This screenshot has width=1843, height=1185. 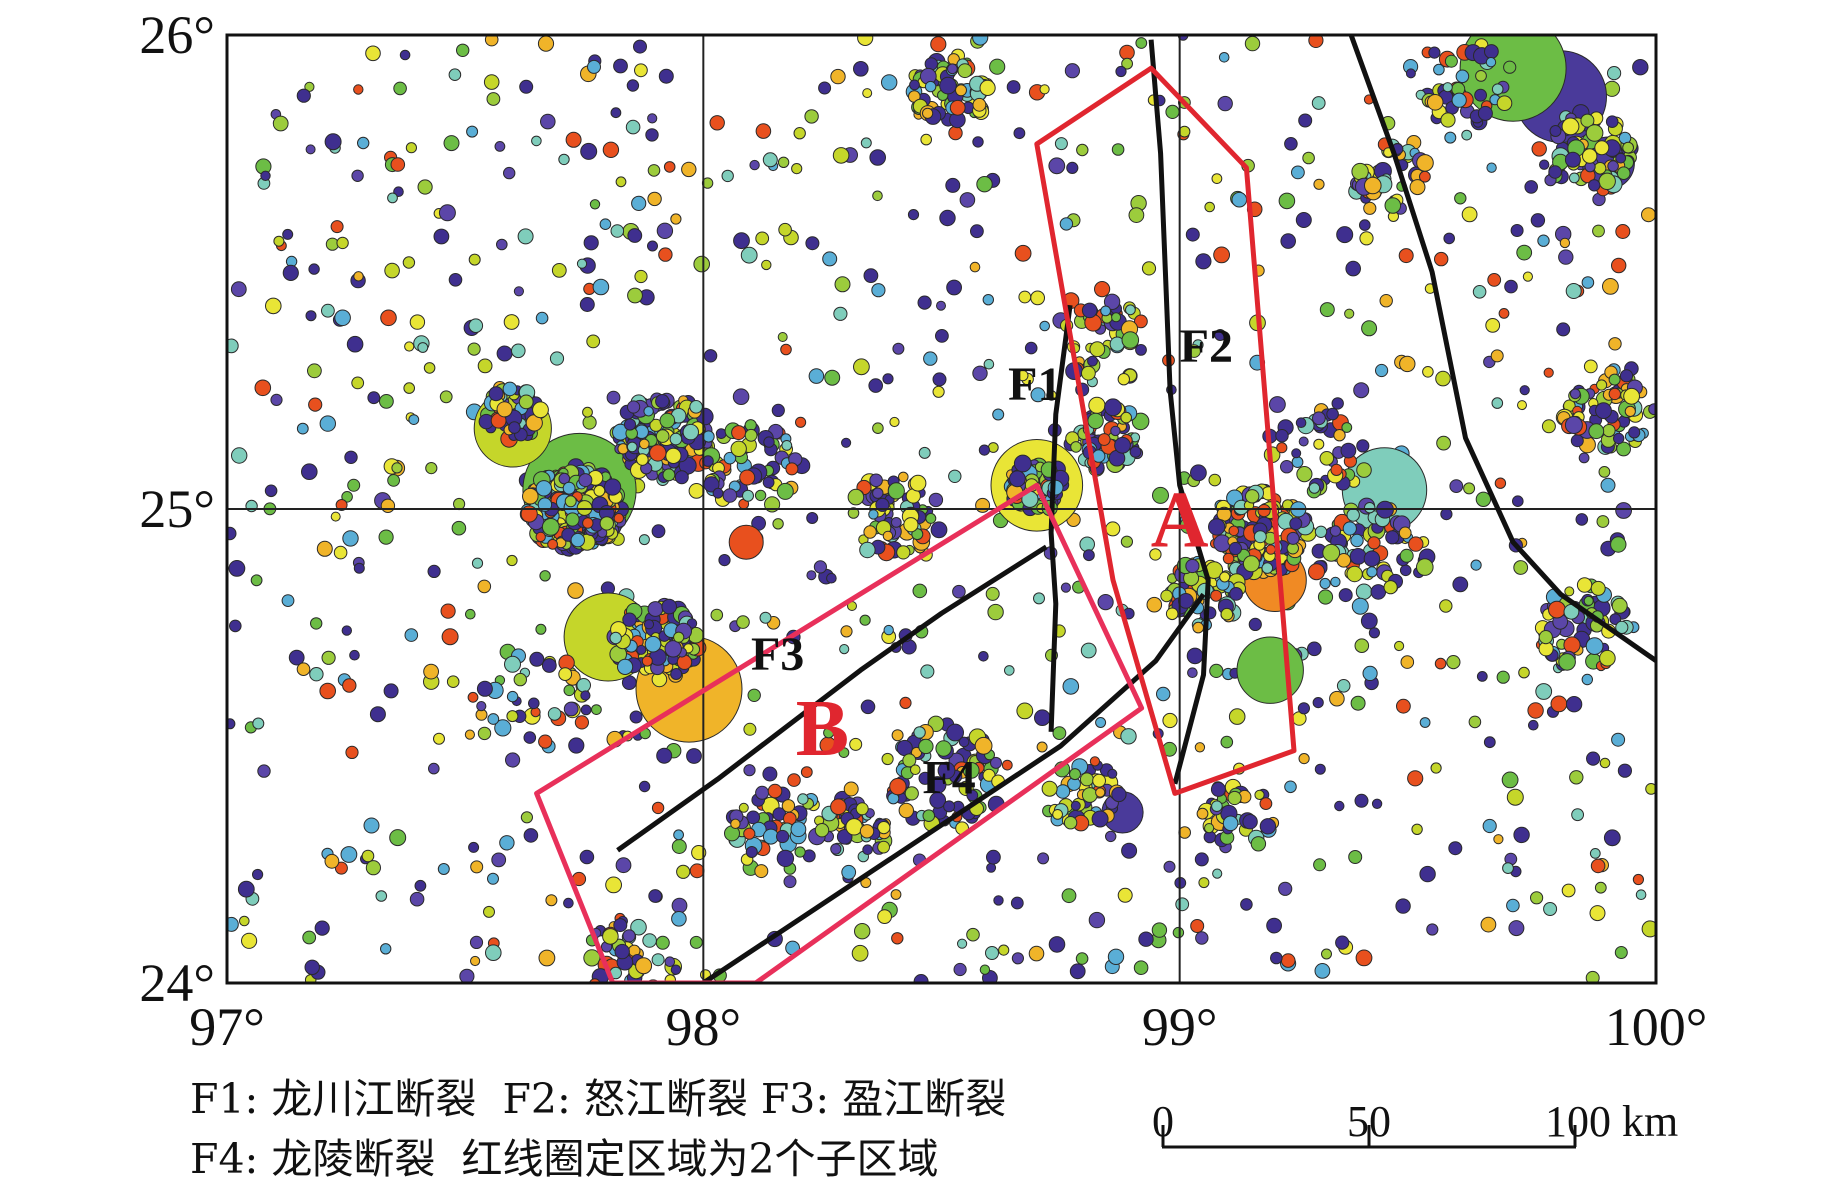 I want to click on scale-tick-0: 0, so click(x=1163, y=1121).